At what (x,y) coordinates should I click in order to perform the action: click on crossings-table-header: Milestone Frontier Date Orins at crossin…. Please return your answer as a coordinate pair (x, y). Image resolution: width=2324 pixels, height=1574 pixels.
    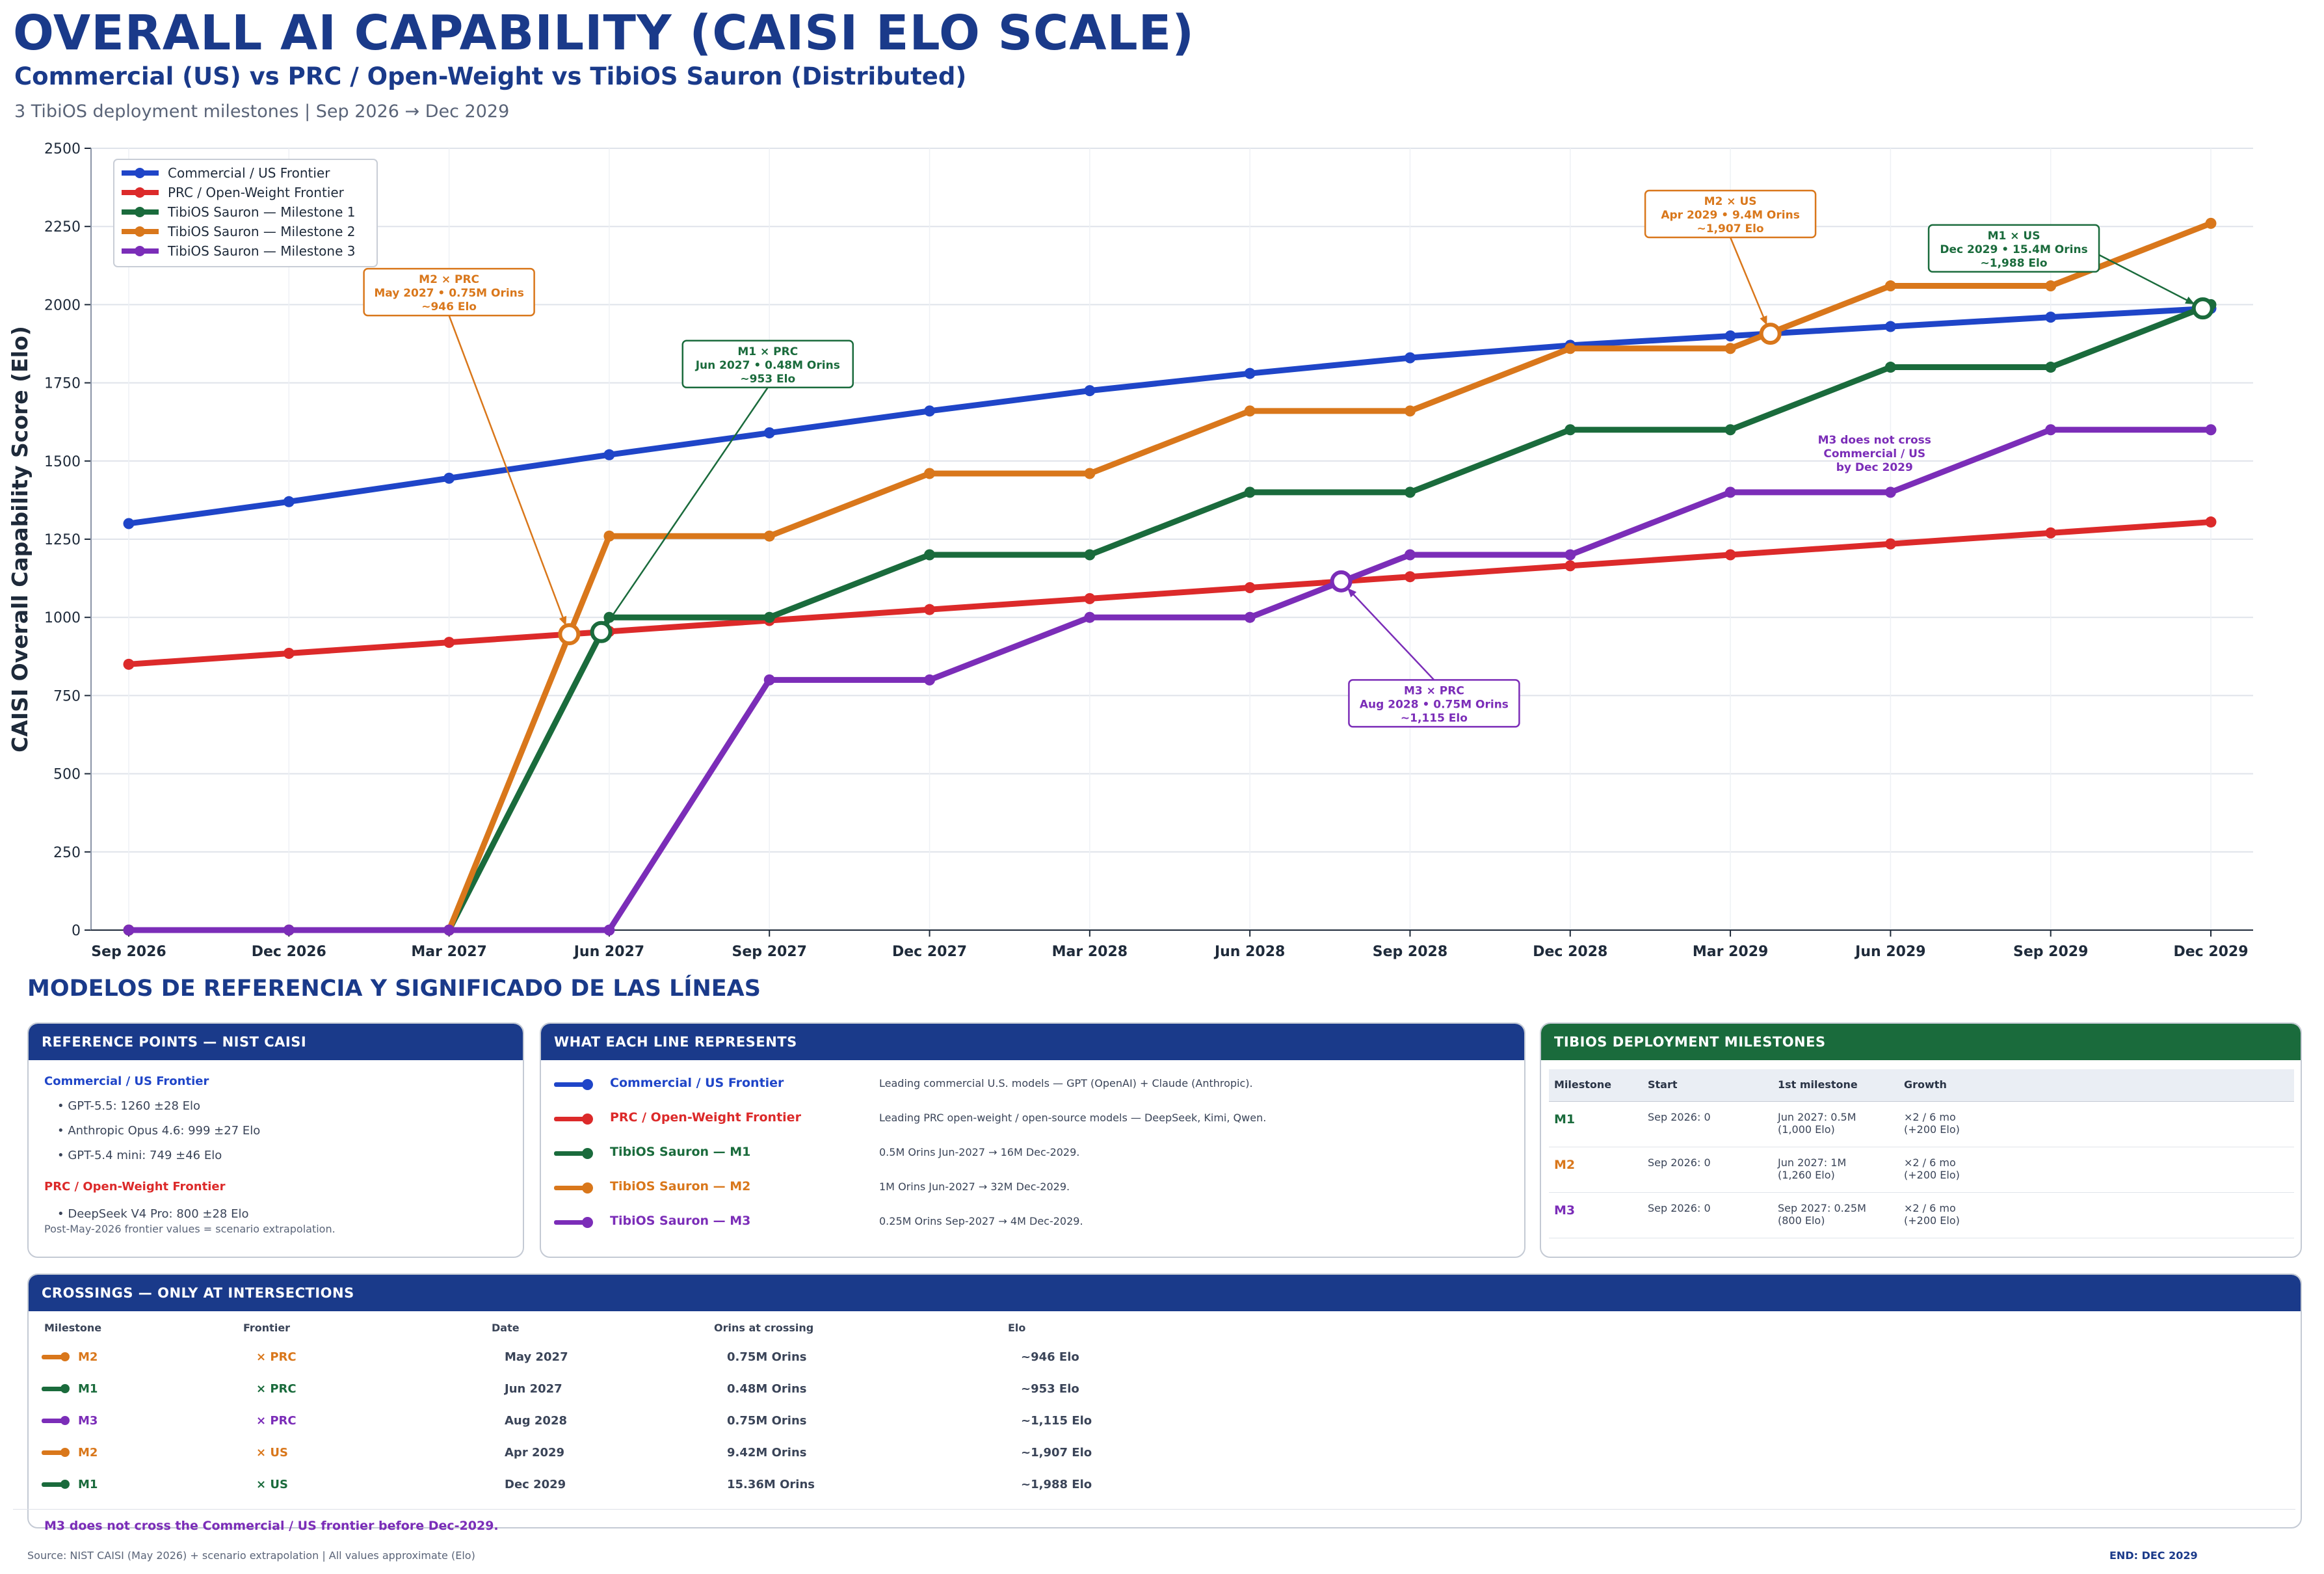
    Looking at the image, I should click on (1149, 1329).